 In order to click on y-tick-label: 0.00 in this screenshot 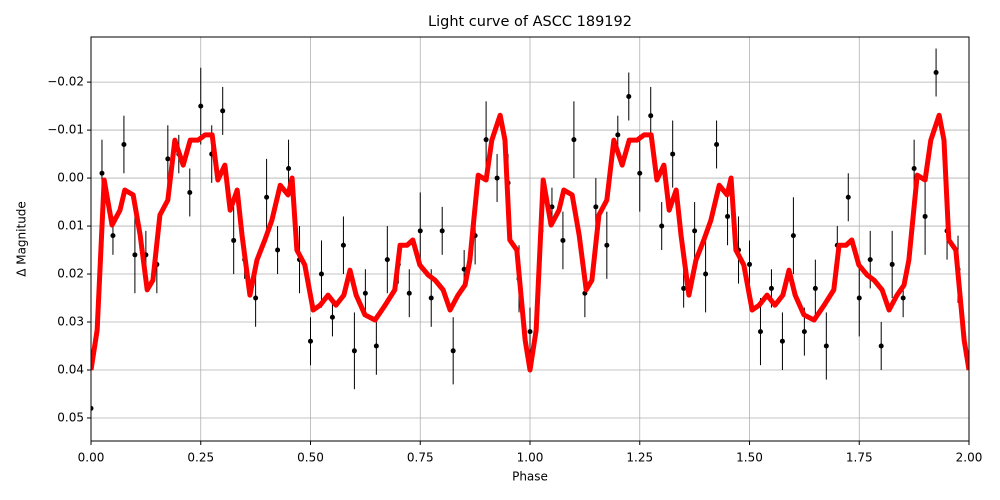, I will do `click(70, 178)`.